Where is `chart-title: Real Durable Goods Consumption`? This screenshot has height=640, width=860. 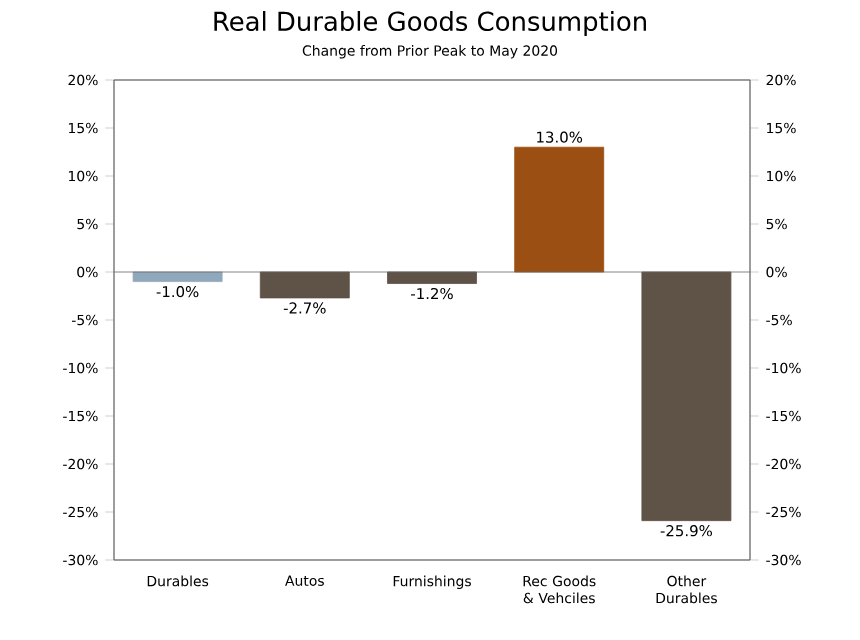 chart-title: Real Durable Goods Consumption is located at coordinates (430, 24).